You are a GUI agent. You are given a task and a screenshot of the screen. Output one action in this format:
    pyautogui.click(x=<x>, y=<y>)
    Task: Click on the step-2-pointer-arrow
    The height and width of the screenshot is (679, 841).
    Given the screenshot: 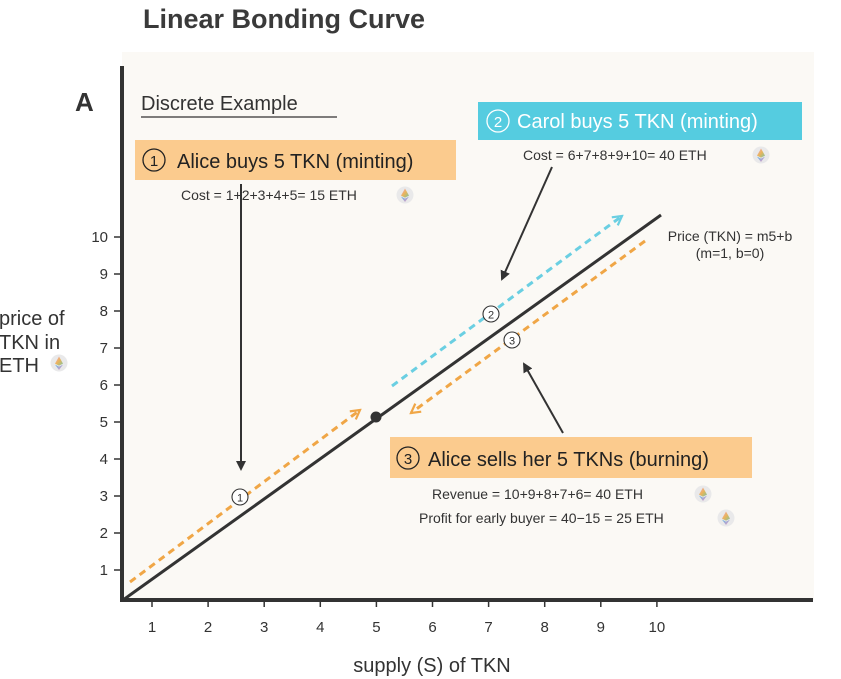 What is the action you would take?
    pyautogui.click(x=526, y=223)
    